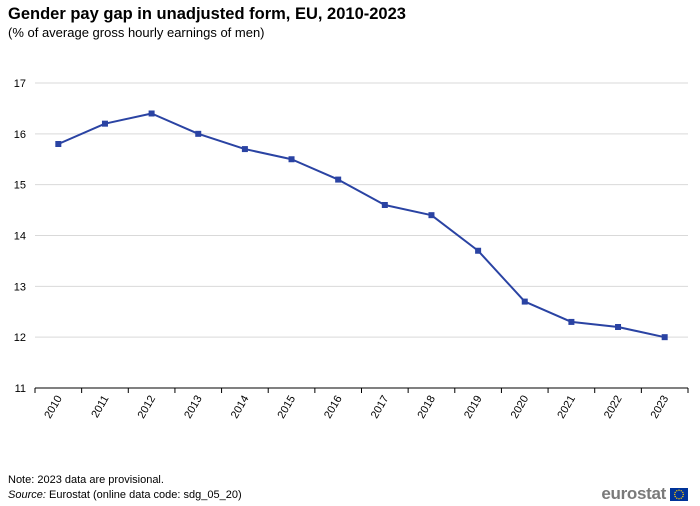  I want to click on x-tick-label: 2018, so click(426, 407).